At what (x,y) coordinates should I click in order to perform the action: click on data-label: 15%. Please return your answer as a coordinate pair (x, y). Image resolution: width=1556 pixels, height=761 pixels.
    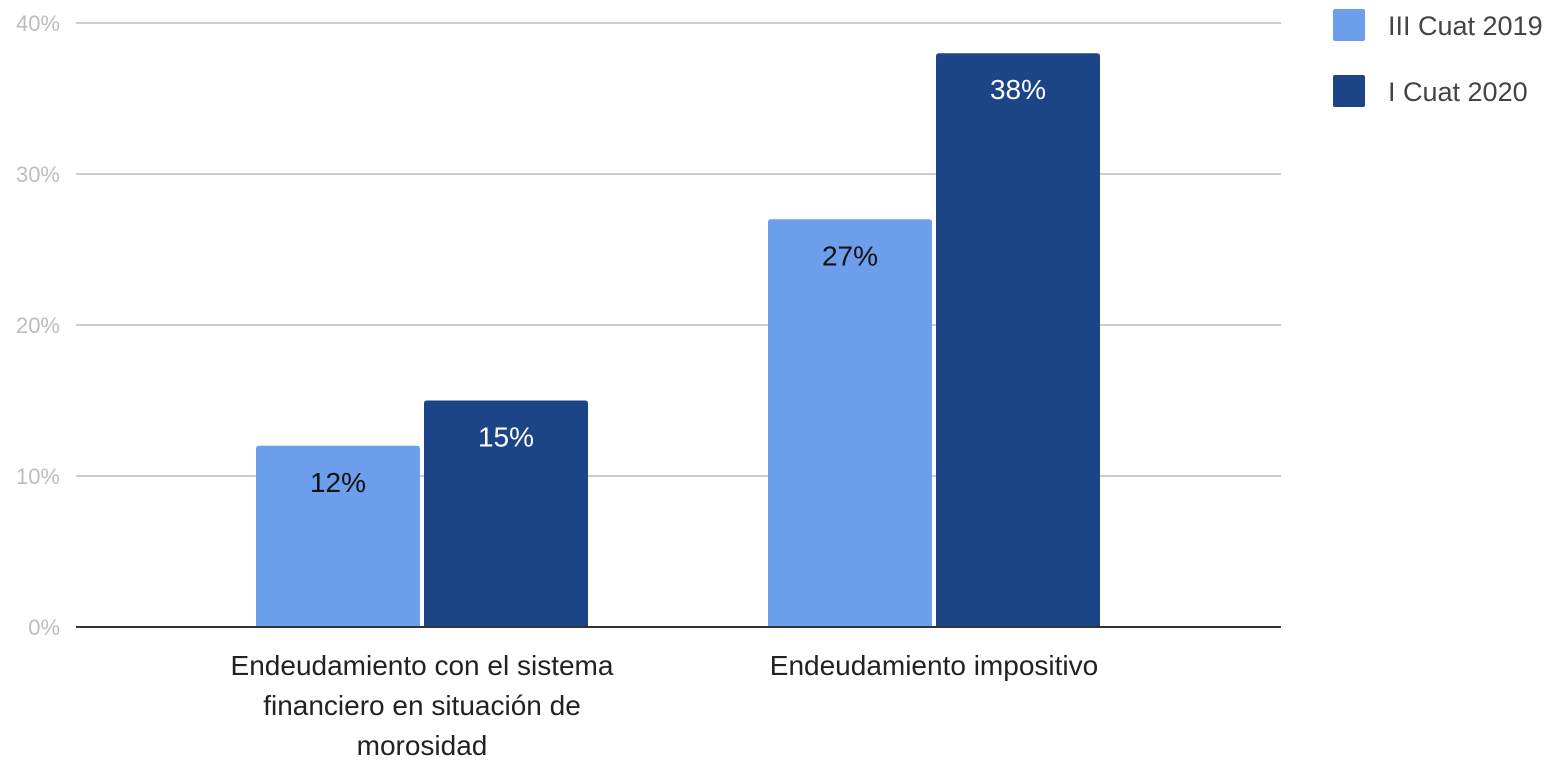
    Looking at the image, I should click on (506, 437).